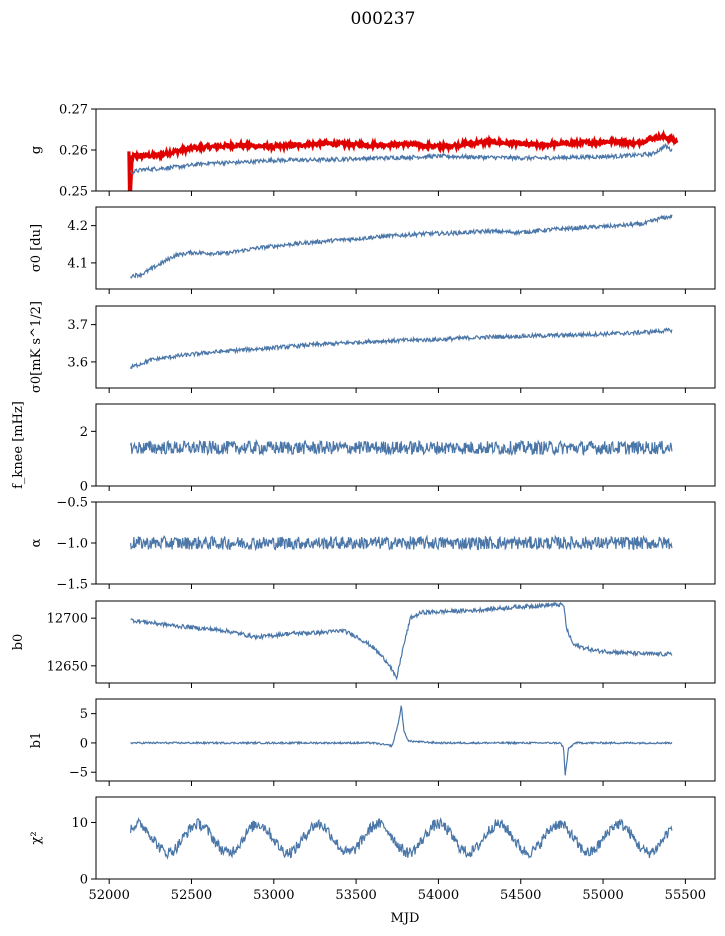 The image size is (725, 936). Describe the element at coordinates (78, 773) in the screenshot. I see `y-tick-label: −5` at that location.